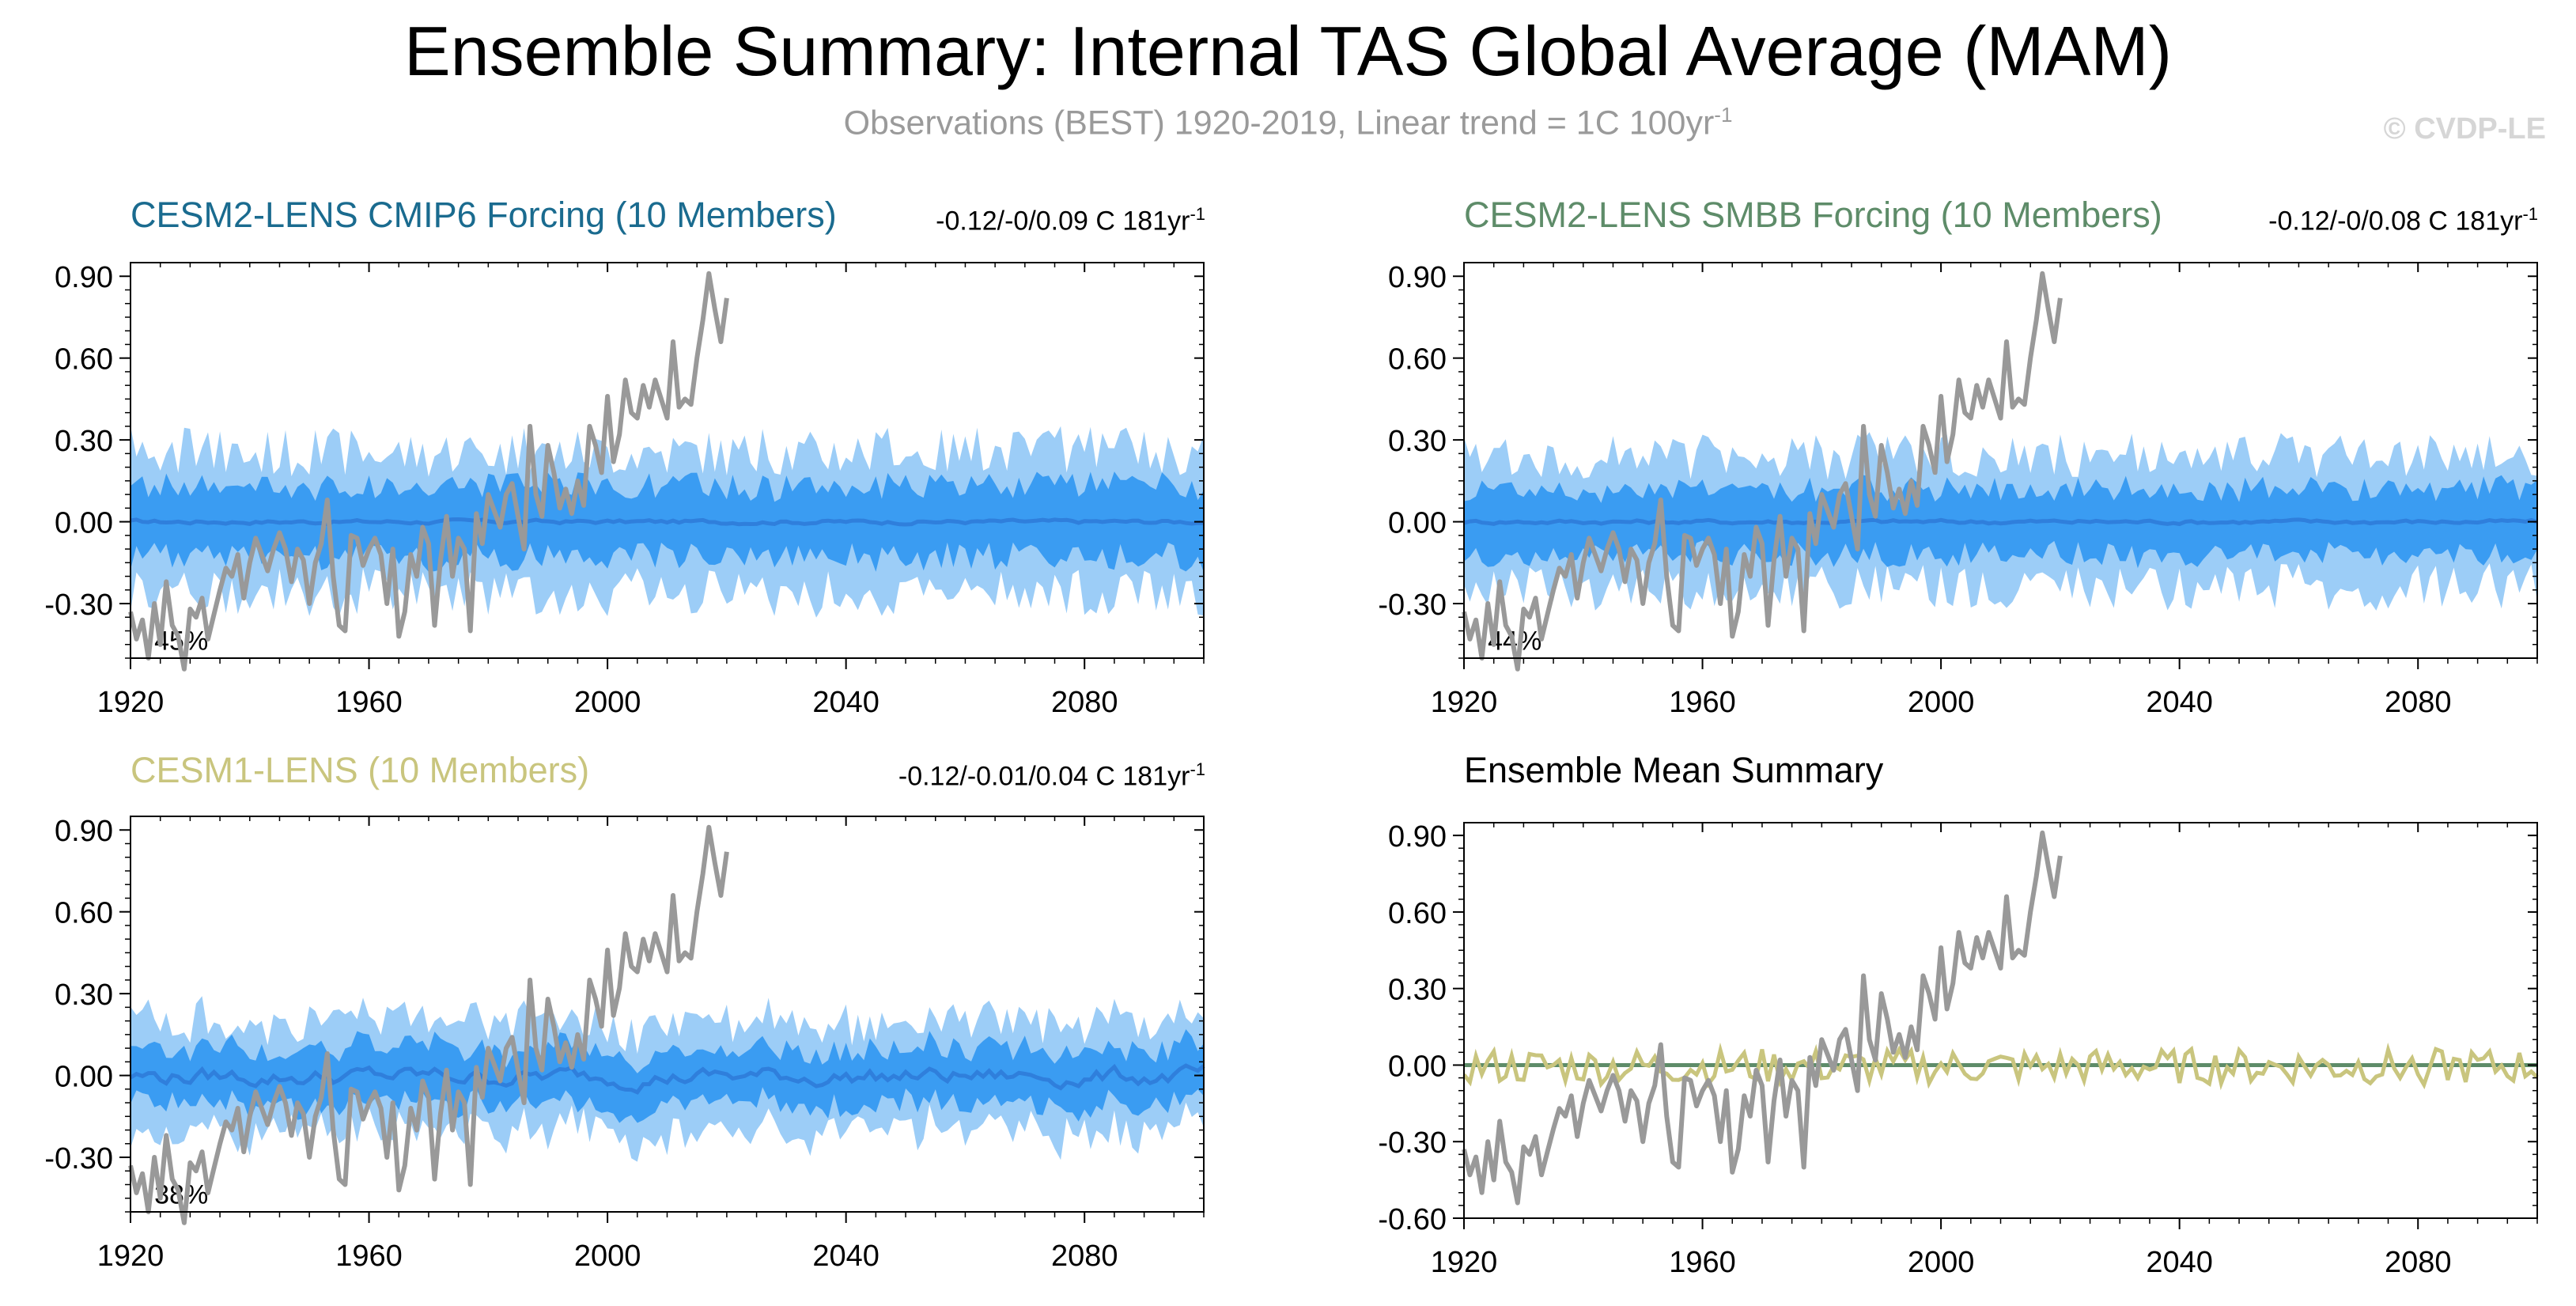 Image resolution: width=2576 pixels, height=1306 pixels. I want to click on panel-2-trend-text: -0.12/-0/0.08 C 181yr, so click(2396, 221).